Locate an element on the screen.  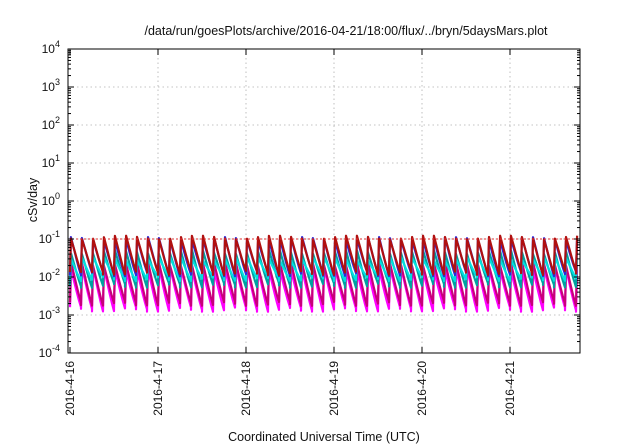
x-tick-label: 2016-4-16 is located at coordinates (70, 388).